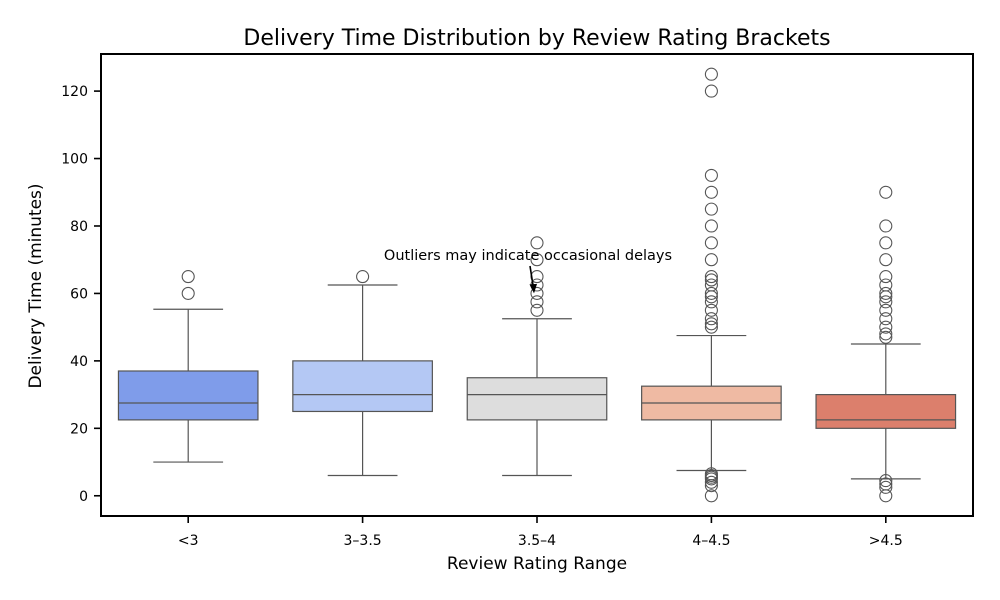 The height and width of the screenshot is (600, 1000). What do you see at coordinates (711, 541) in the screenshot?
I see `x-tick-label: 4–4.5` at bounding box center [711, 541].